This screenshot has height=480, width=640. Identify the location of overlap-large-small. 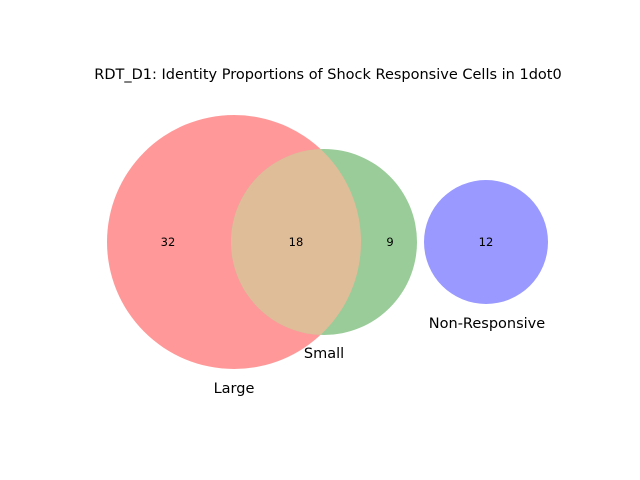
(296, 242).